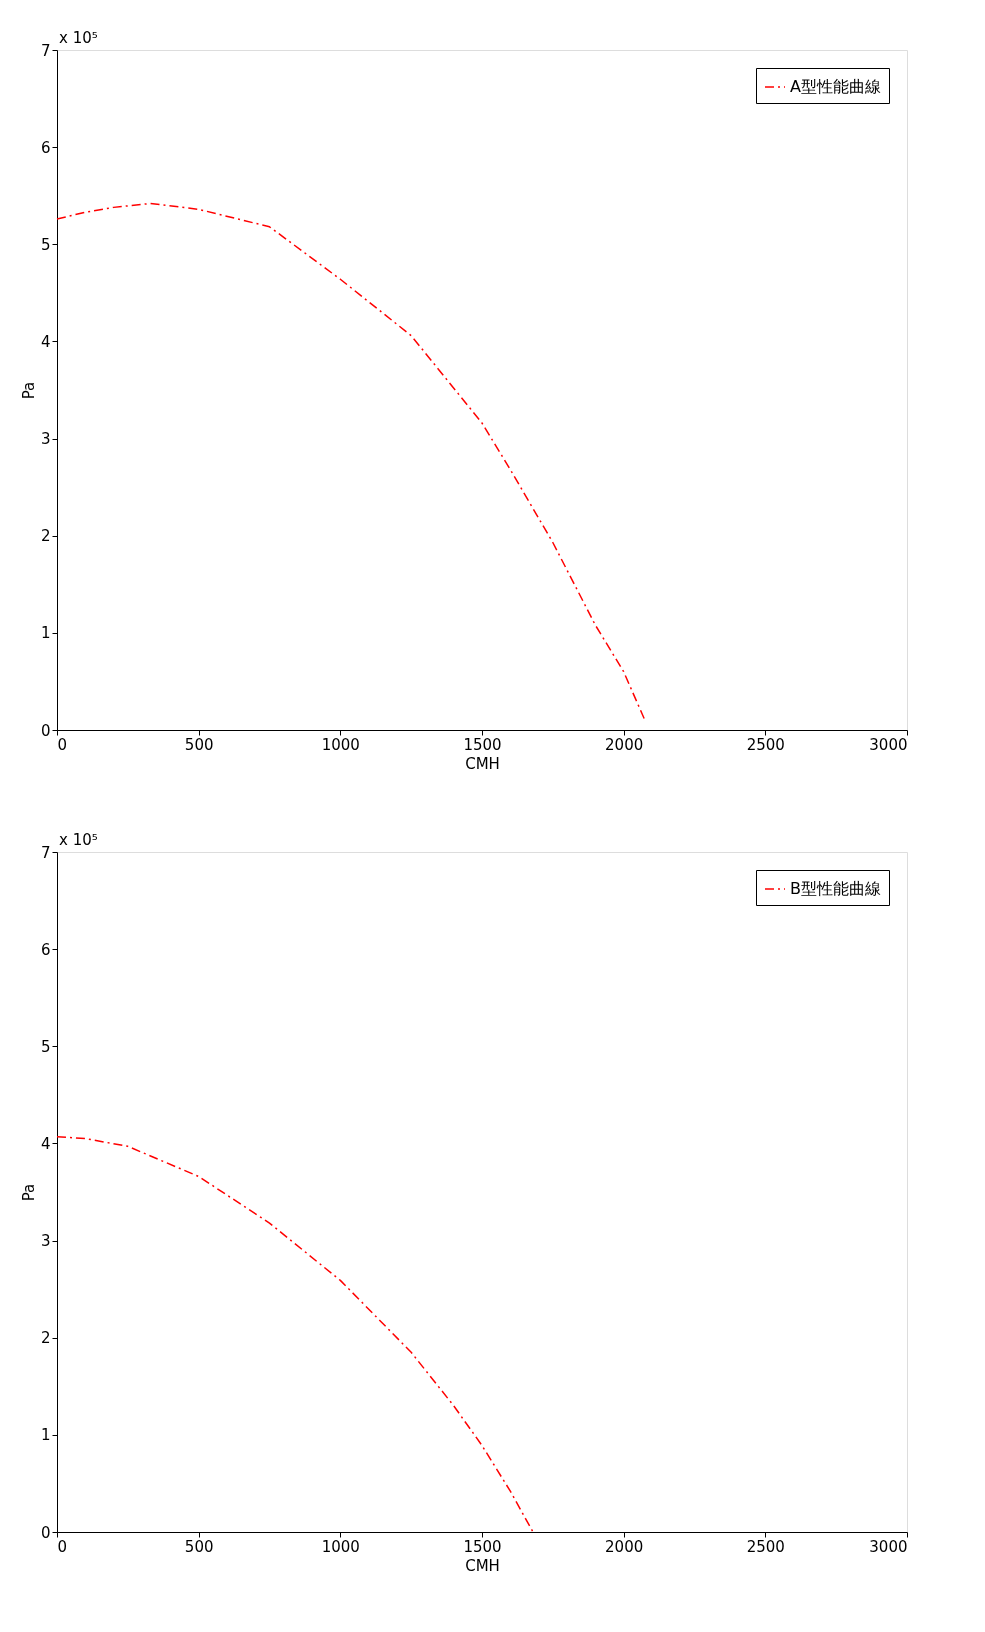 The image size is (985, 1632). Describe the element at coordinates (835, 86) in the screenshot. I see `legend-label: A型性能曲線` at that location.